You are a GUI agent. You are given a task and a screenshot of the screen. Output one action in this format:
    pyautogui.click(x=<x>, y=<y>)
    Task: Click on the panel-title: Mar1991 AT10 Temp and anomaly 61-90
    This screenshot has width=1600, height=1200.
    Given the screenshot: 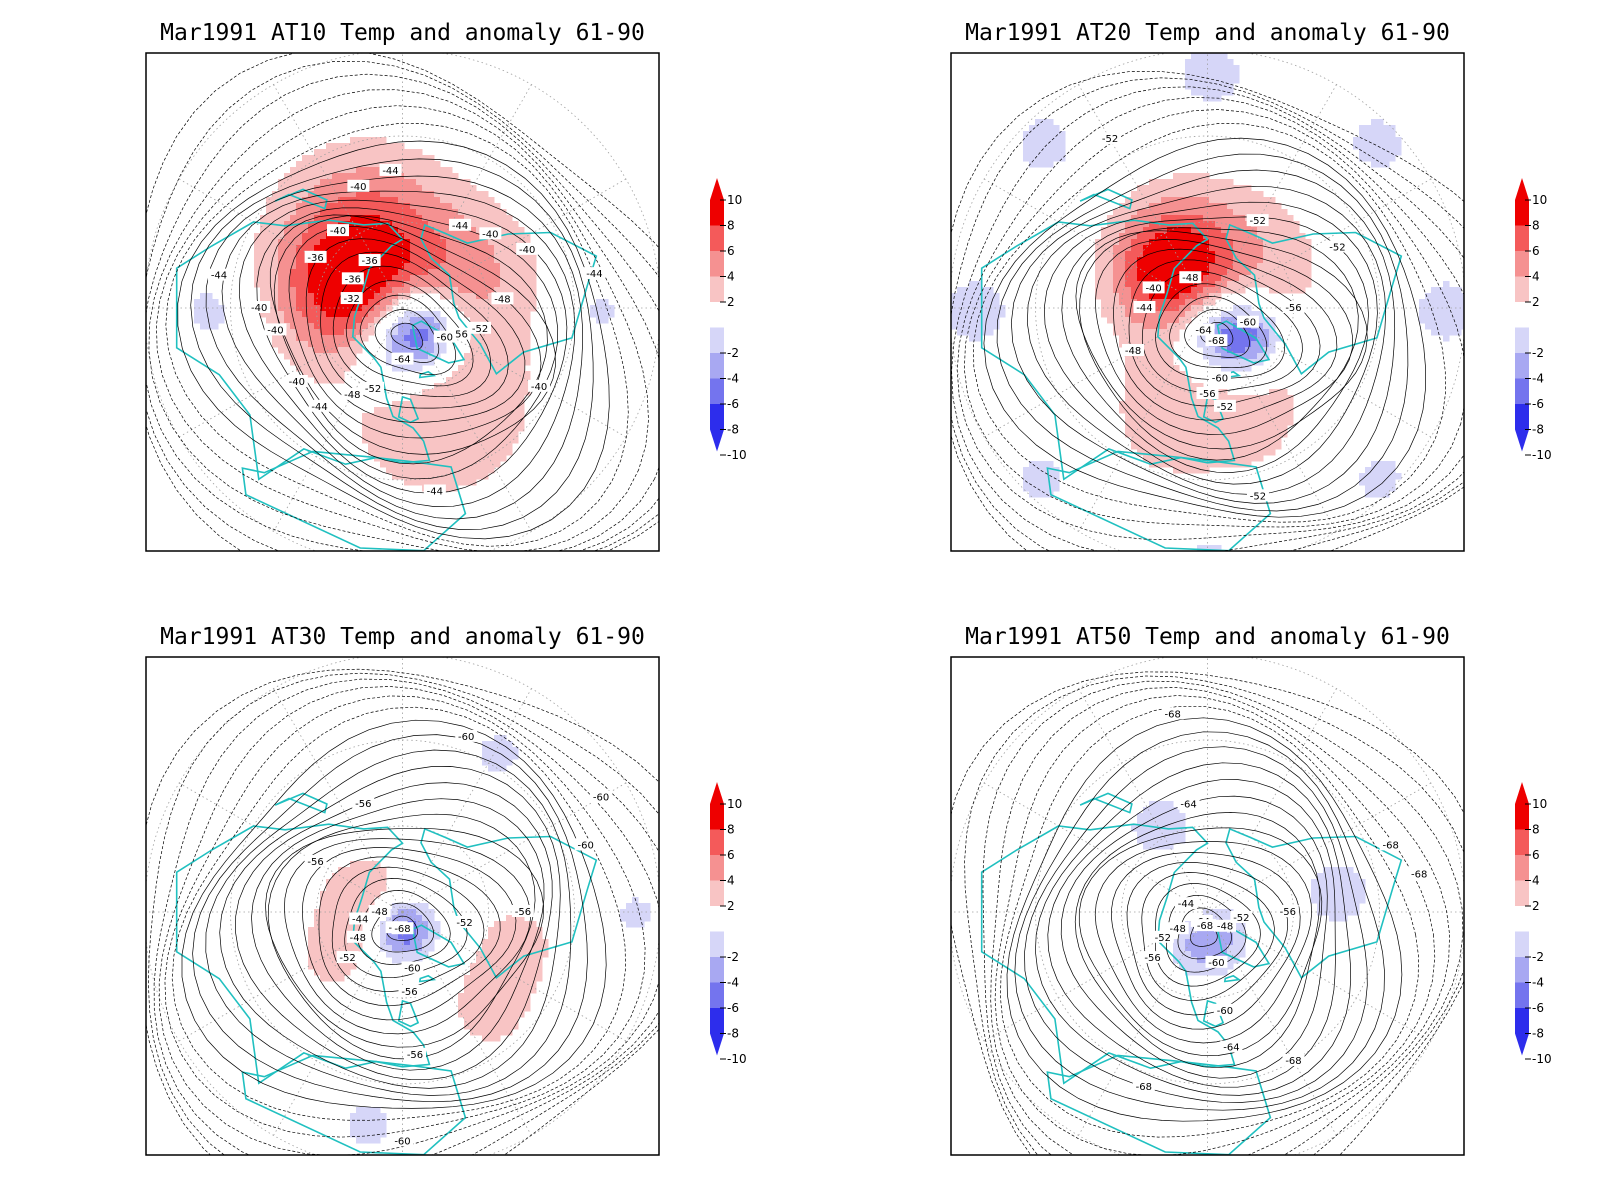 What is the action you would take?
    pyautogui.click(x=402, y=33)
    